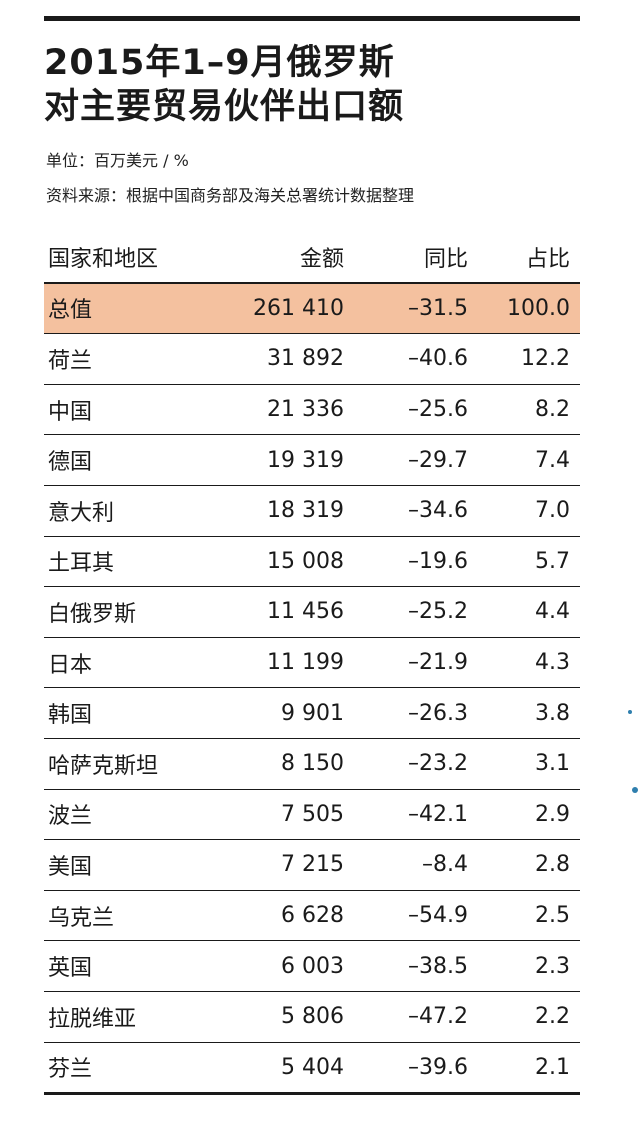 This screenshot has height=1125, width=640. I want to click on cell-name: 拉脱维亚, so click(136, 1017).